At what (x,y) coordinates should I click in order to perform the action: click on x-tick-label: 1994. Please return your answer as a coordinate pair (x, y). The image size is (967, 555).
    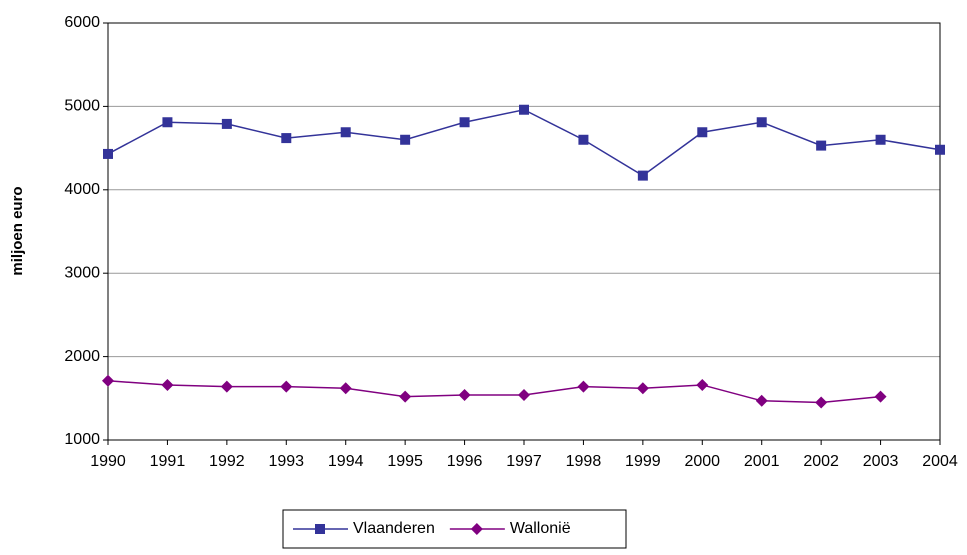
    Looking at the image, I should click on (346, 461).